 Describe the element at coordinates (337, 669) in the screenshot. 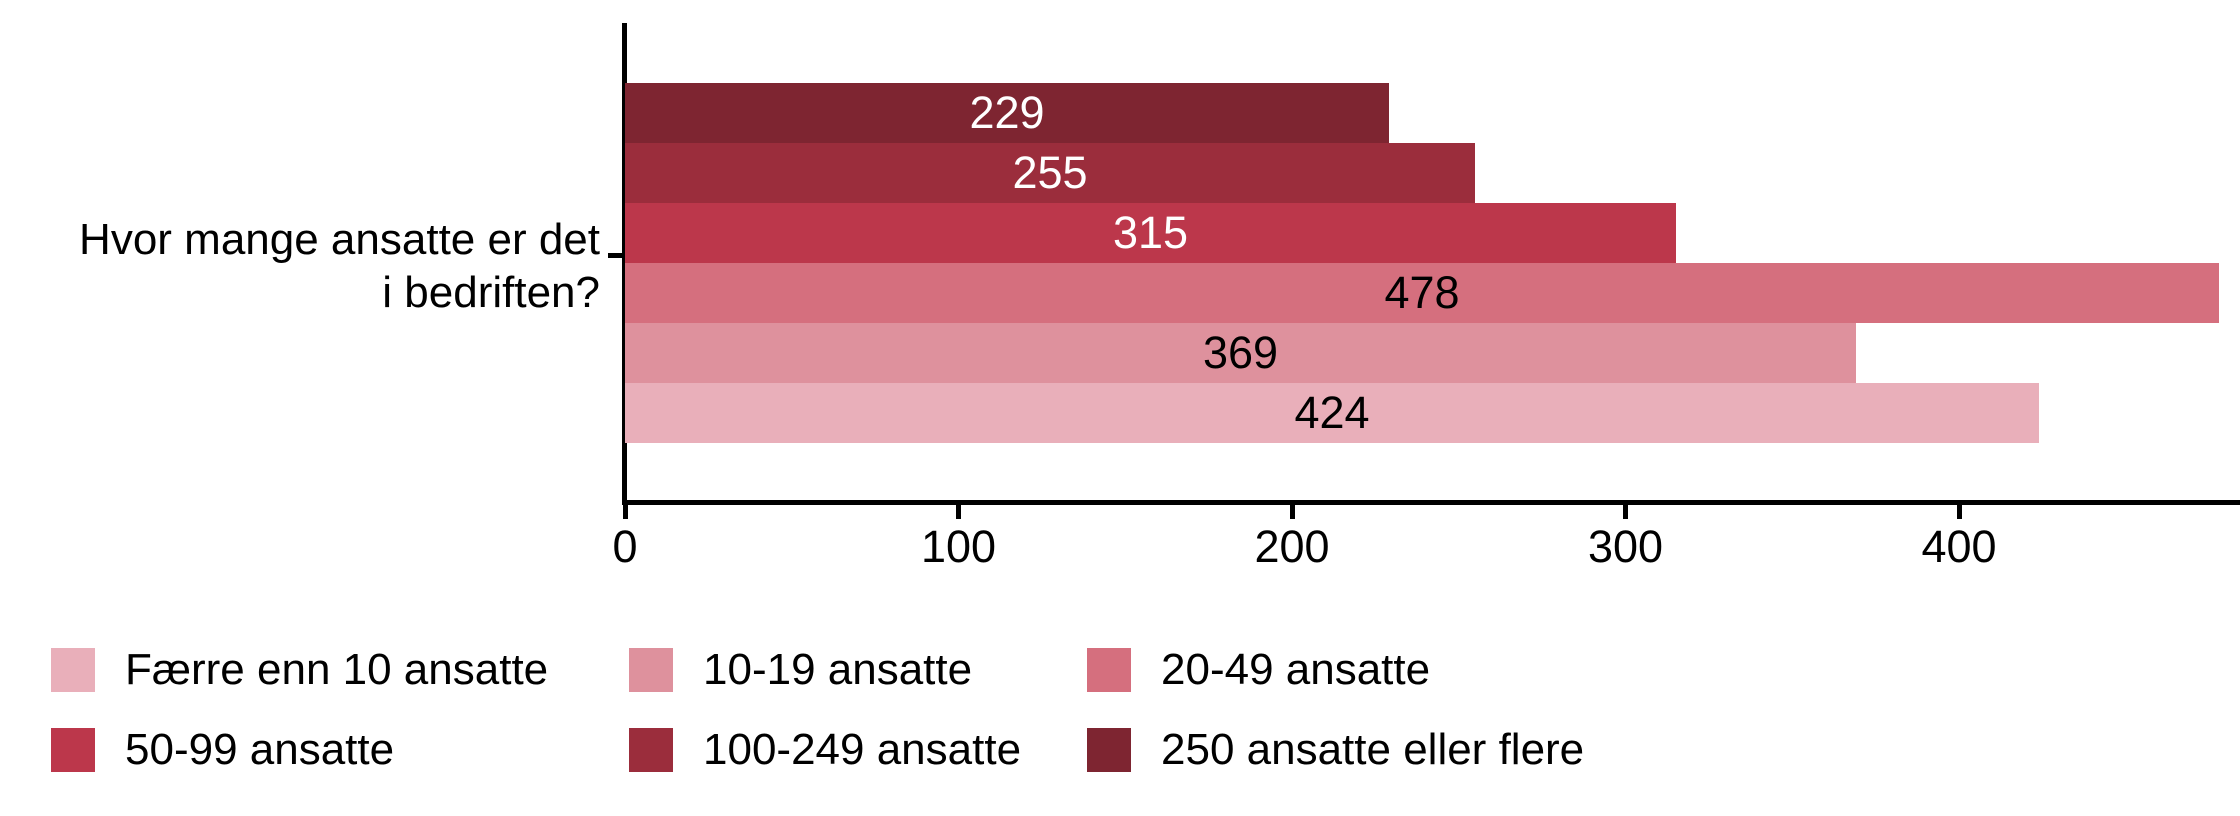

I see `legend-label: Færre enn 10 ansatte` at that location.